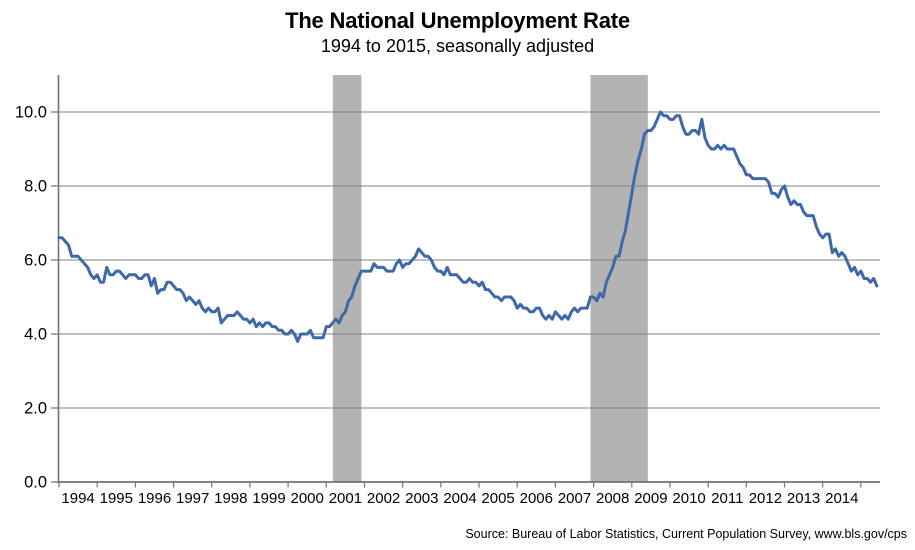 The image size is (915, 550). Describe the element at coordinates (459, 498) in the screenshot. I see `x-tick-label: 2004` at that location.